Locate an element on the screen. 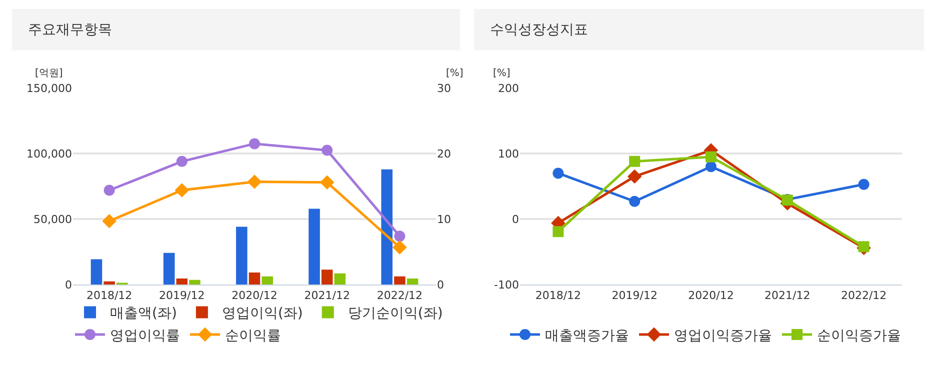 Image resolution: width=934 pixels, height=365 pixels. legend-label: 영업이익증가율 is located at coordinates (723, 336).